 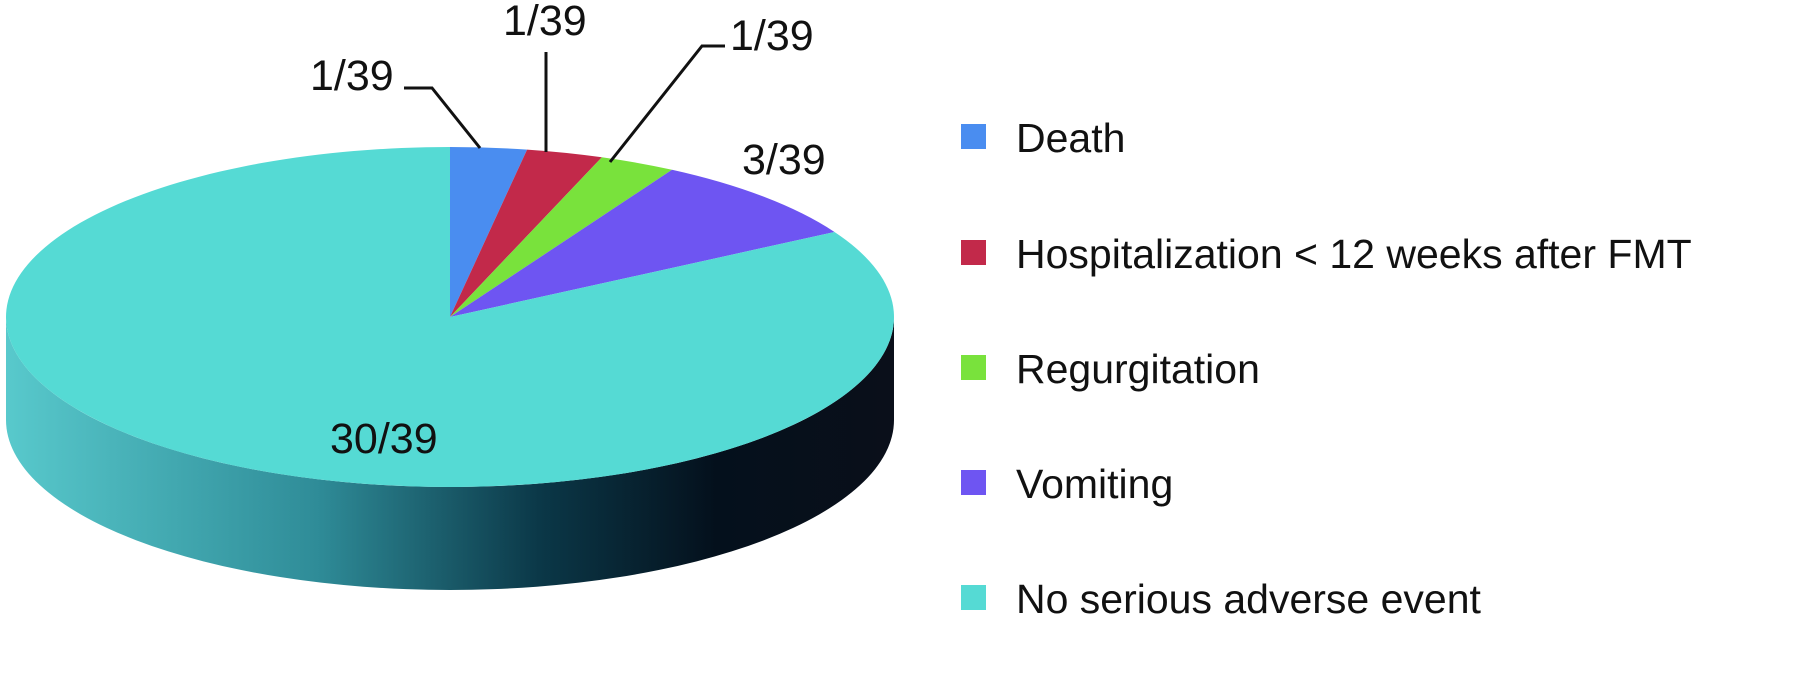 I want to click on legend-label-death: Death, so click(x=1070, y=138).